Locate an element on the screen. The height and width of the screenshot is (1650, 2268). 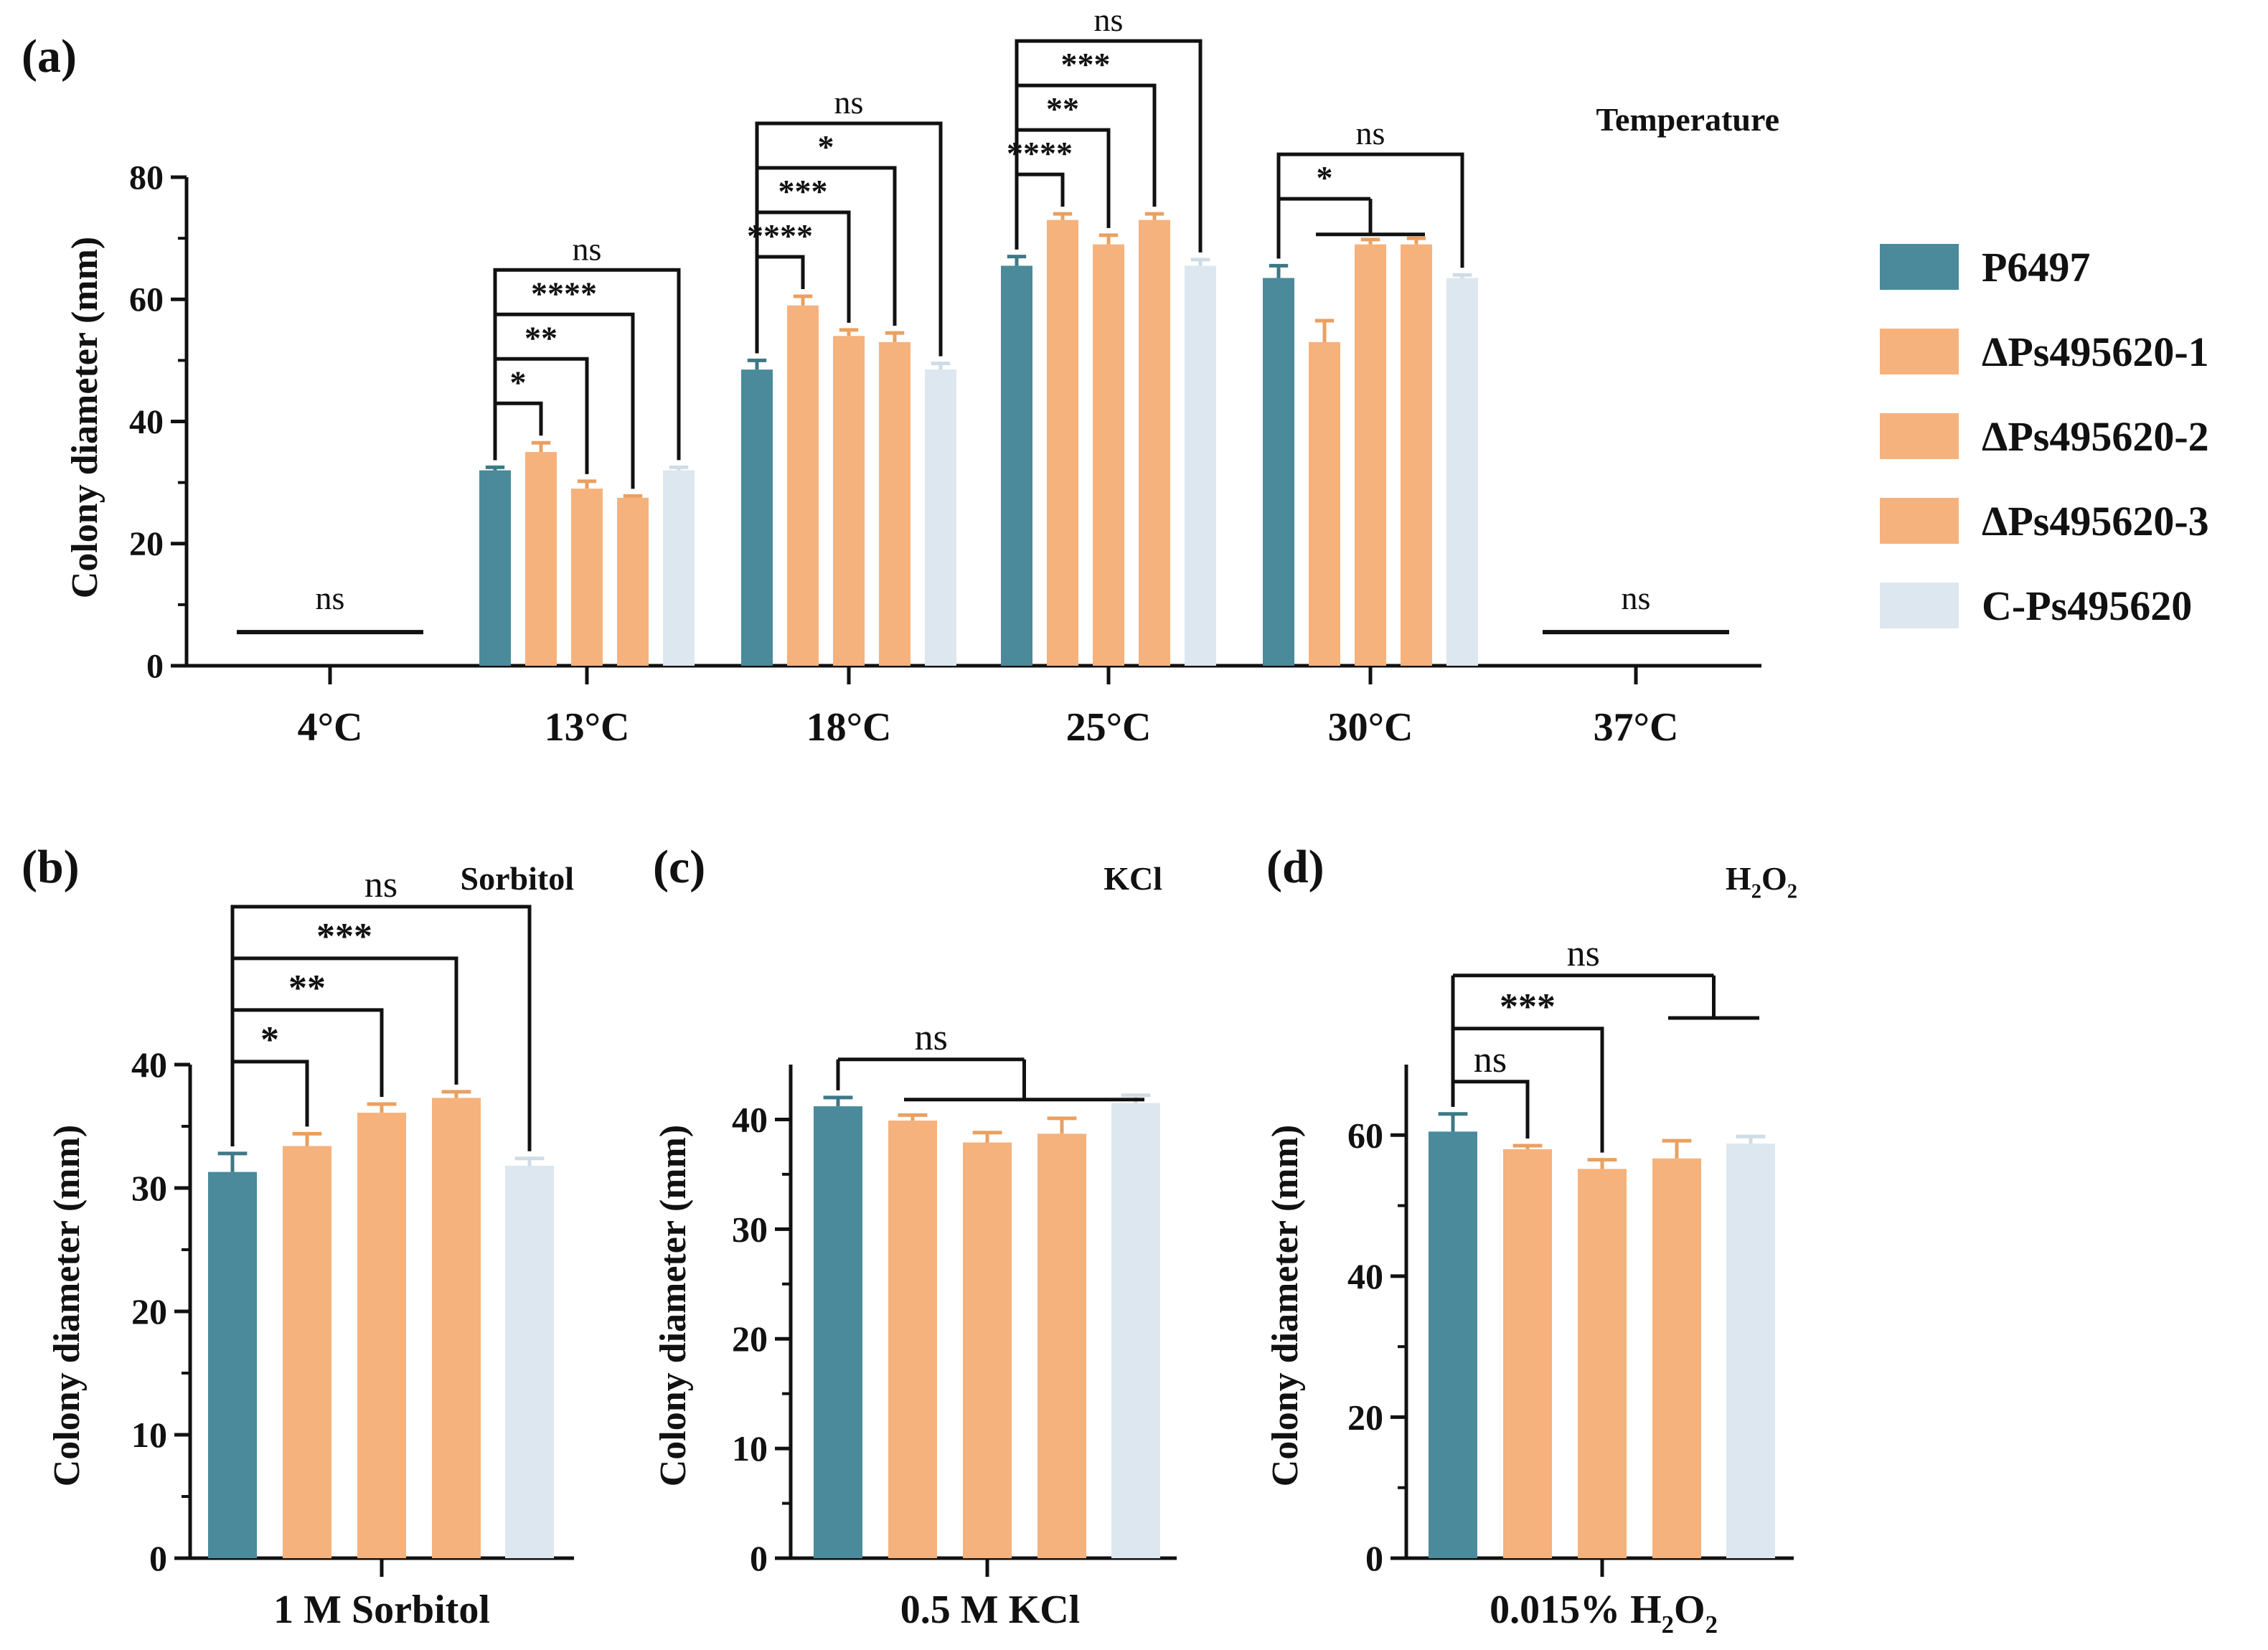
legend-label: ΔPs495620-1 is located at coordinates (2095, 352).